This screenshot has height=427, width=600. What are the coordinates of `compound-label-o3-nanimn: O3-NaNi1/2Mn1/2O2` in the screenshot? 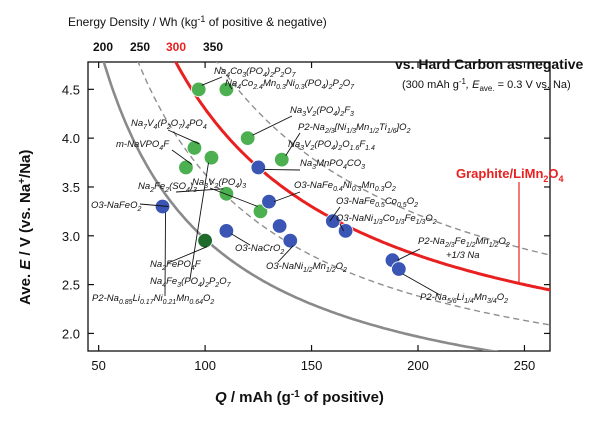 It's located at (306, 267).